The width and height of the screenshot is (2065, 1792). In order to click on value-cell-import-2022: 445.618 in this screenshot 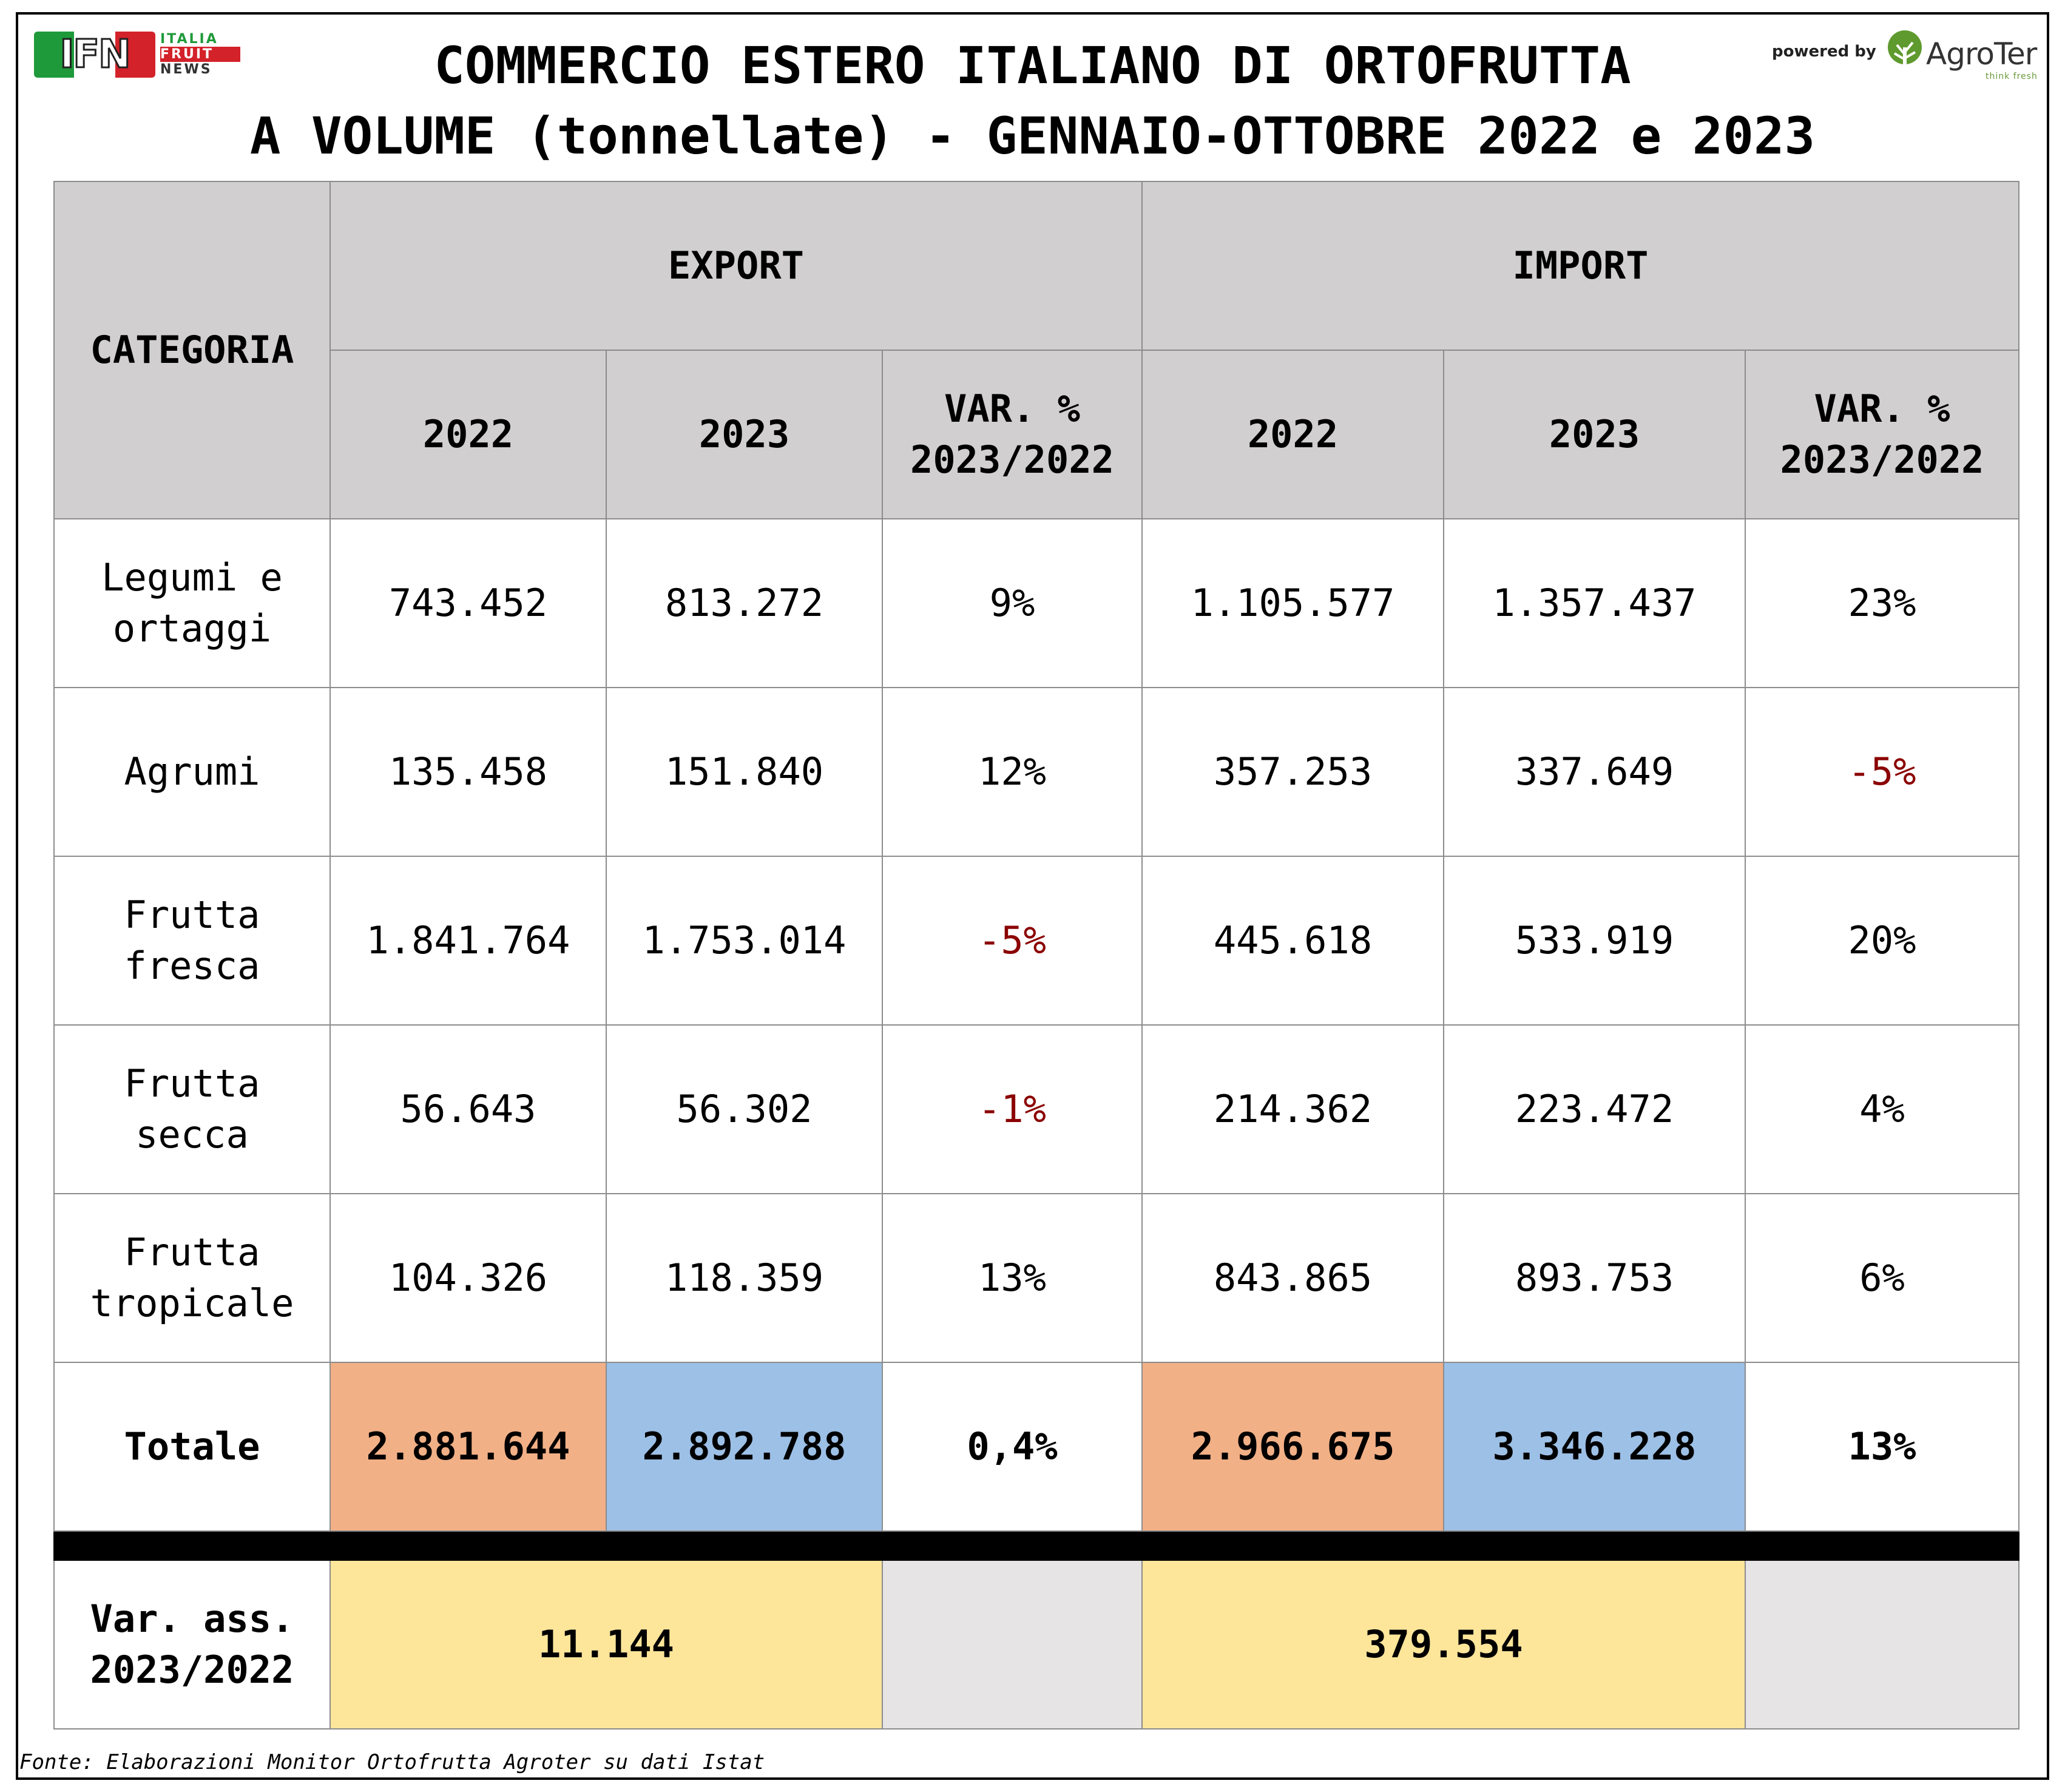, I will do `click(1293, 941)`.